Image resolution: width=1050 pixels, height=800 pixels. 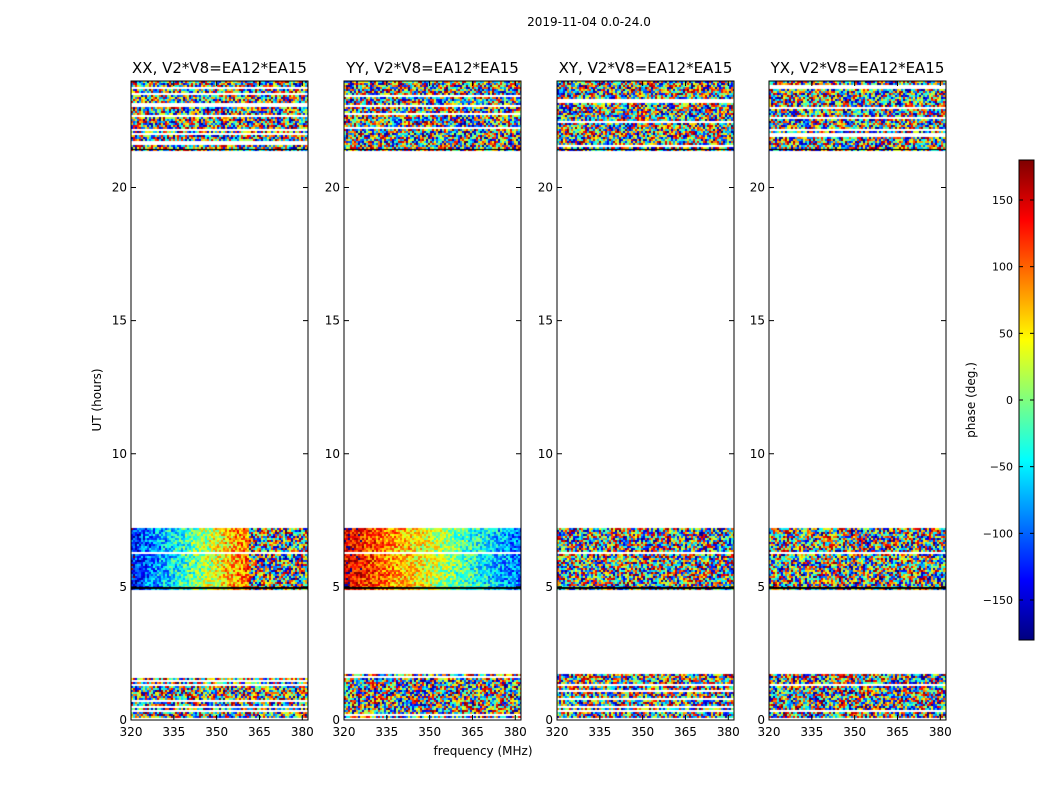 I want to click on colorbar-ticks: 150 100 50 0 −50 −100 −150, so click(x=1008, y=400).